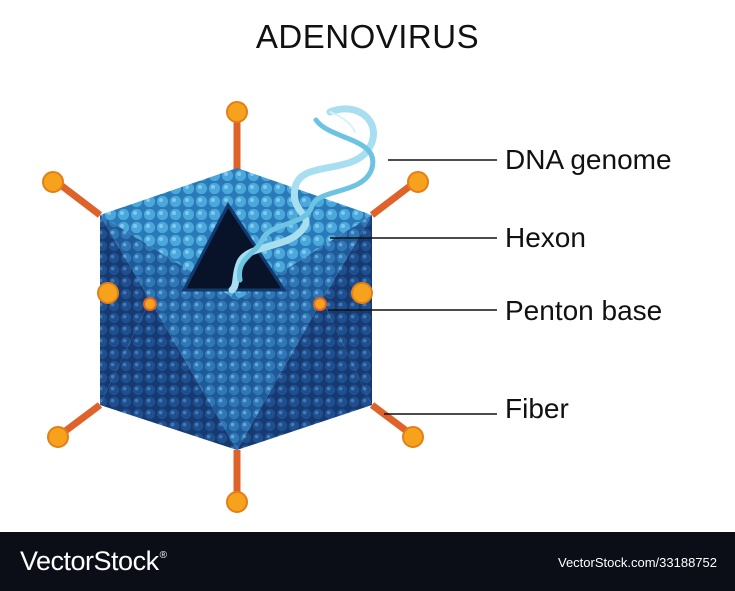 Image resolution: width=735 pixels, height=591 pixels. Describe the element at coordinates (412, 287) in the screenshot. I see `leader-lines` at that location.